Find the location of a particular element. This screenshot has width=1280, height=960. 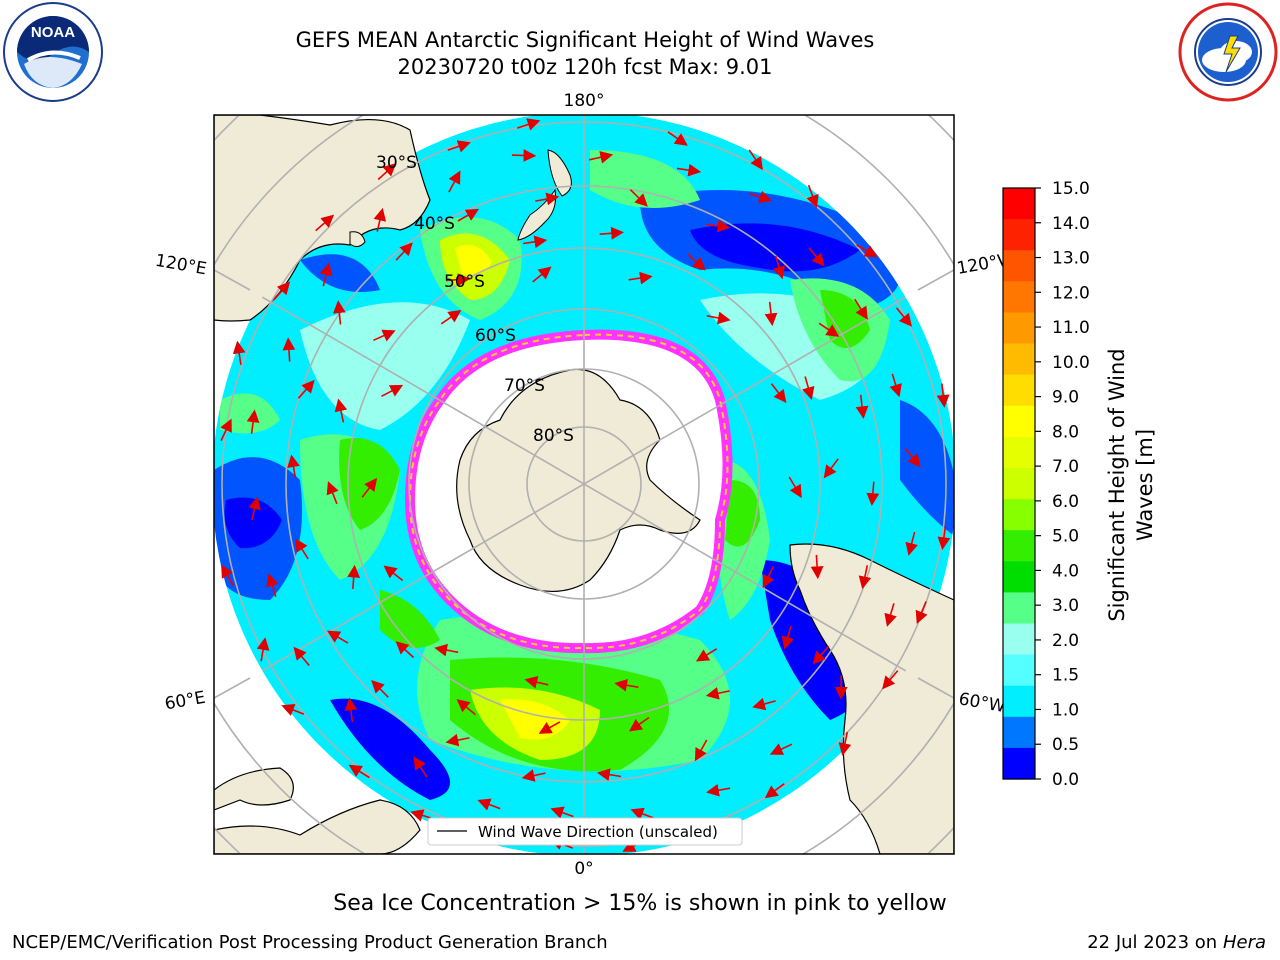

colorbar-tick-label: 15.0 is located at coordinates (1071, 189).